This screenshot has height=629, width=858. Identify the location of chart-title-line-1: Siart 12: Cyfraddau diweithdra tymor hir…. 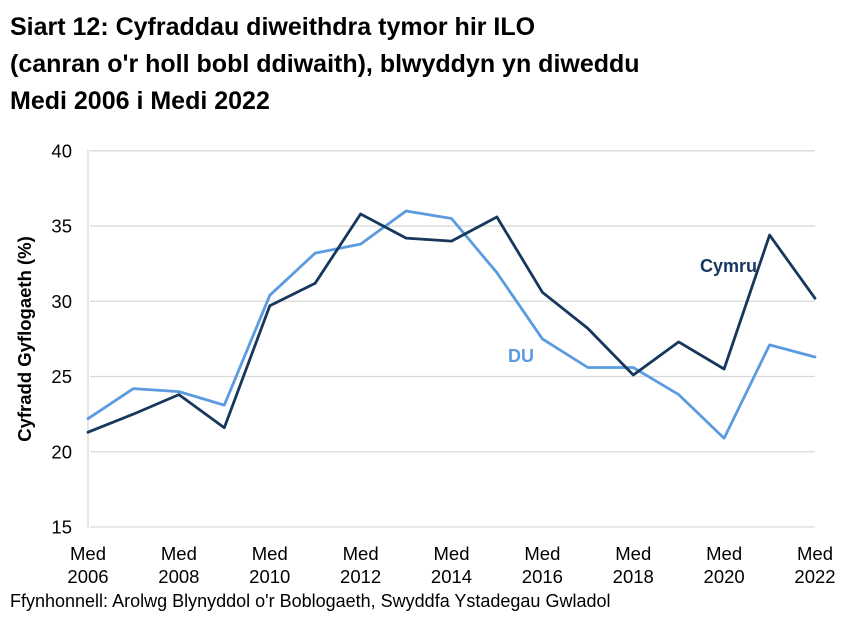
(273, 27).